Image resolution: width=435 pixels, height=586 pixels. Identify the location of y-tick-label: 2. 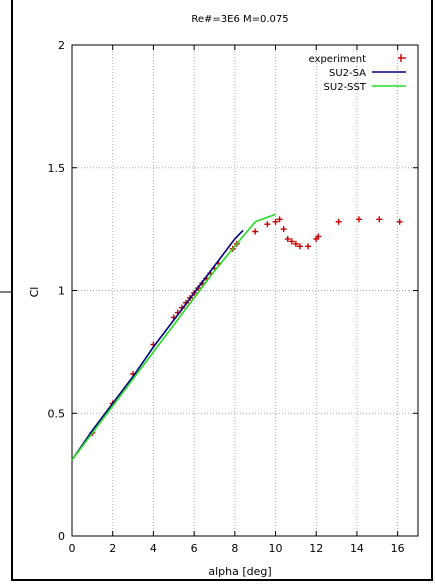
(61, 45).